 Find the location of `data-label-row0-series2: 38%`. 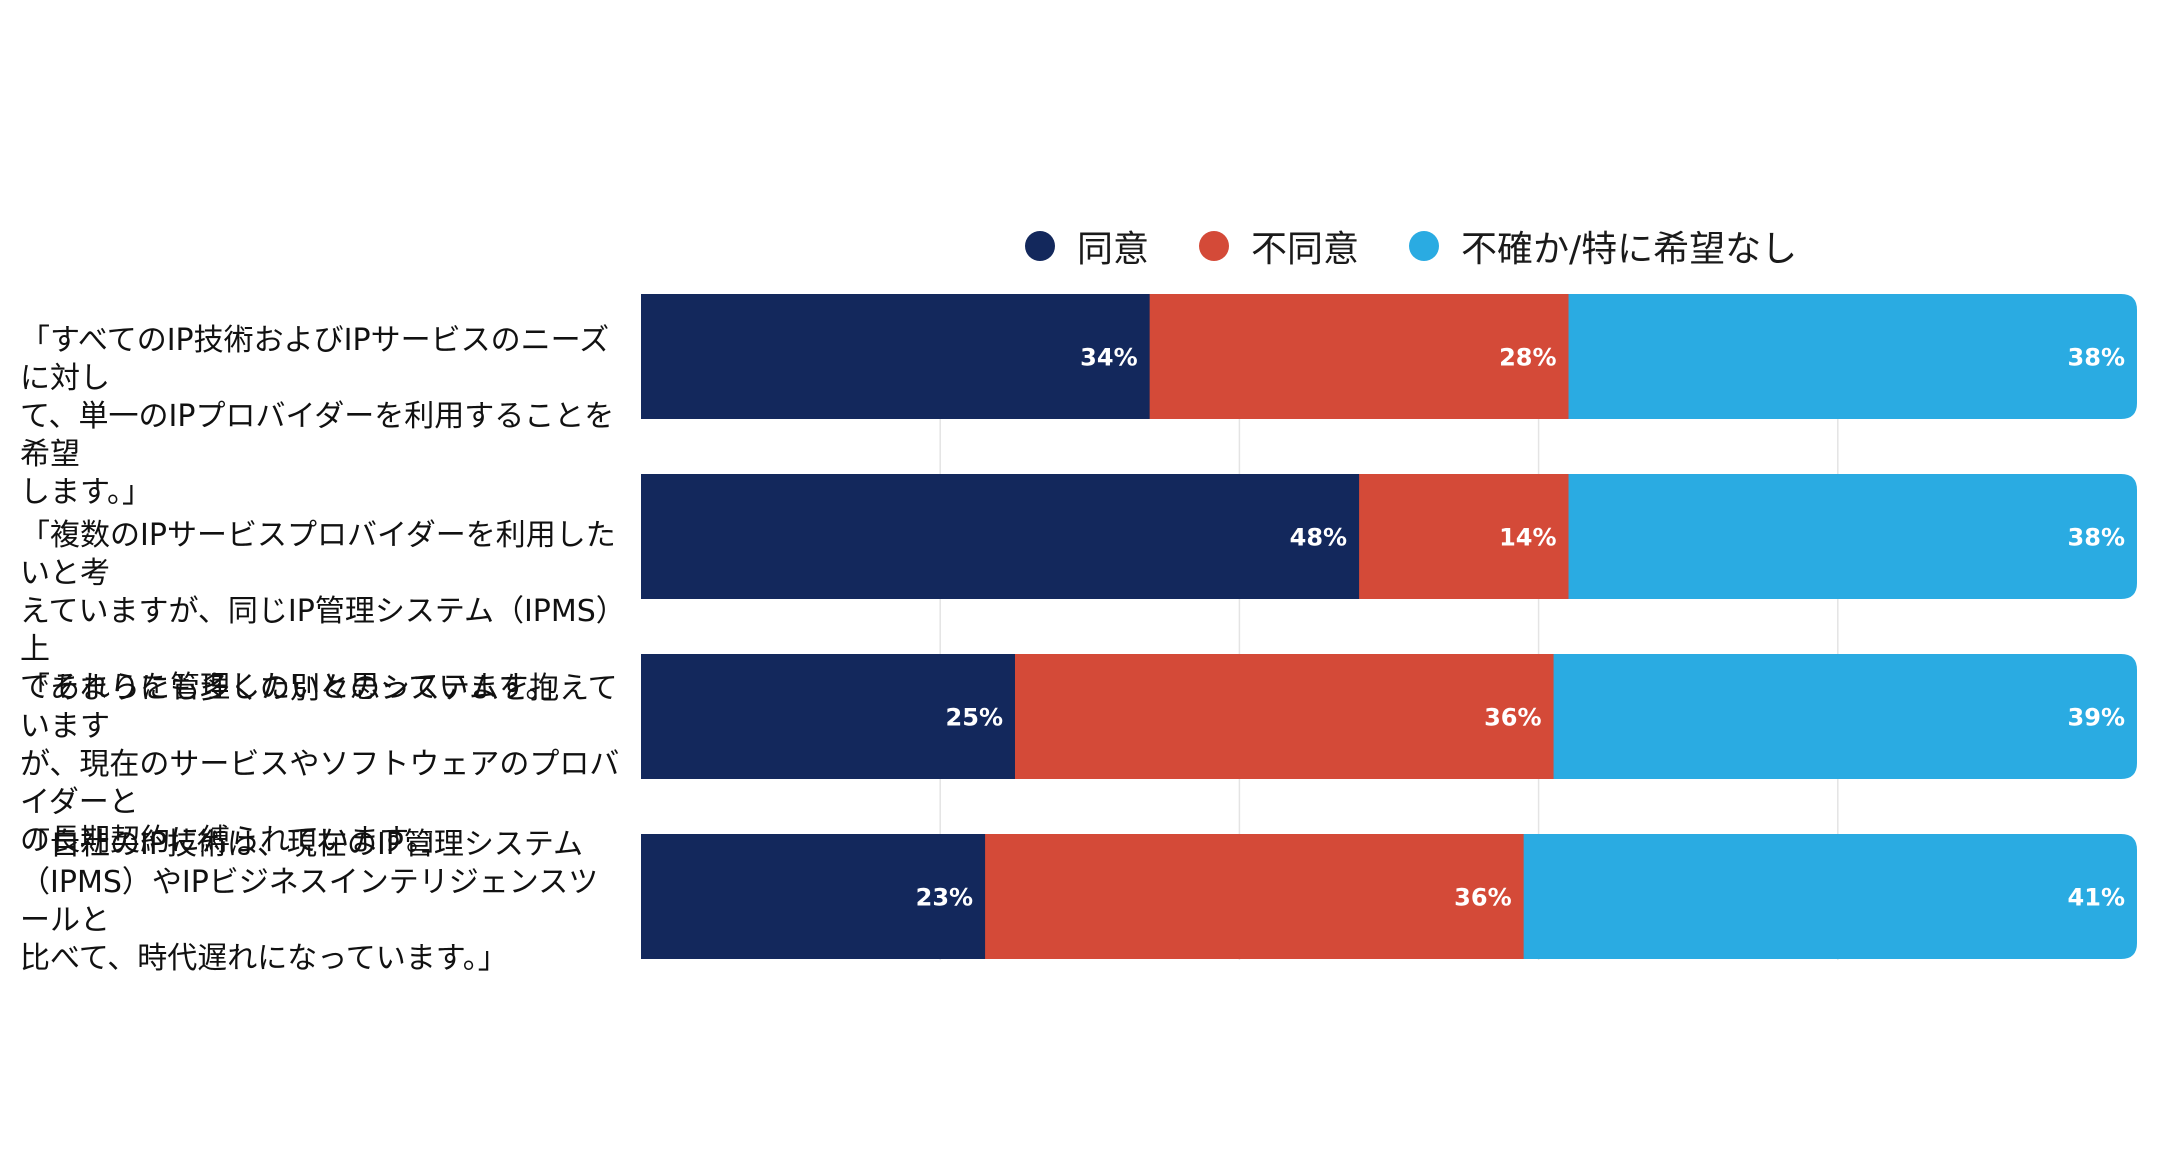

data-label-row0-series2: 38% is located at coordinates (2096, 358).